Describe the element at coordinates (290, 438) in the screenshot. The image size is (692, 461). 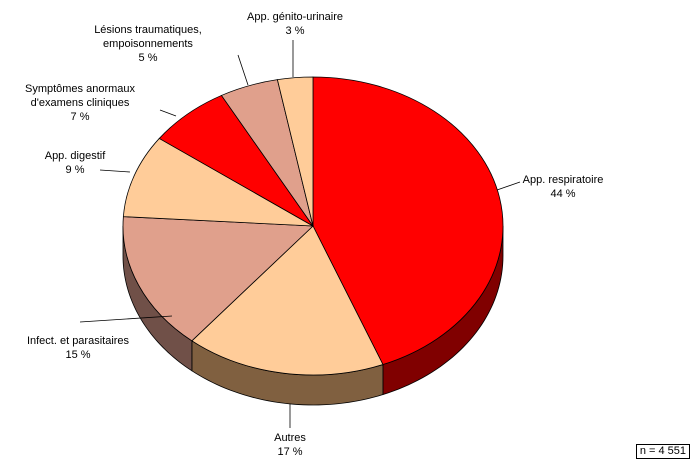
I see `slice-label: Autres` at that location.